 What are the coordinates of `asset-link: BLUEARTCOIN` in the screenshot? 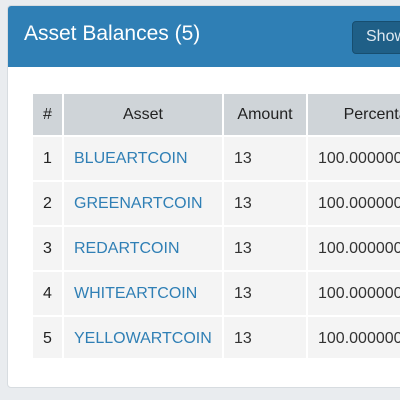 It's located at (131, 158).